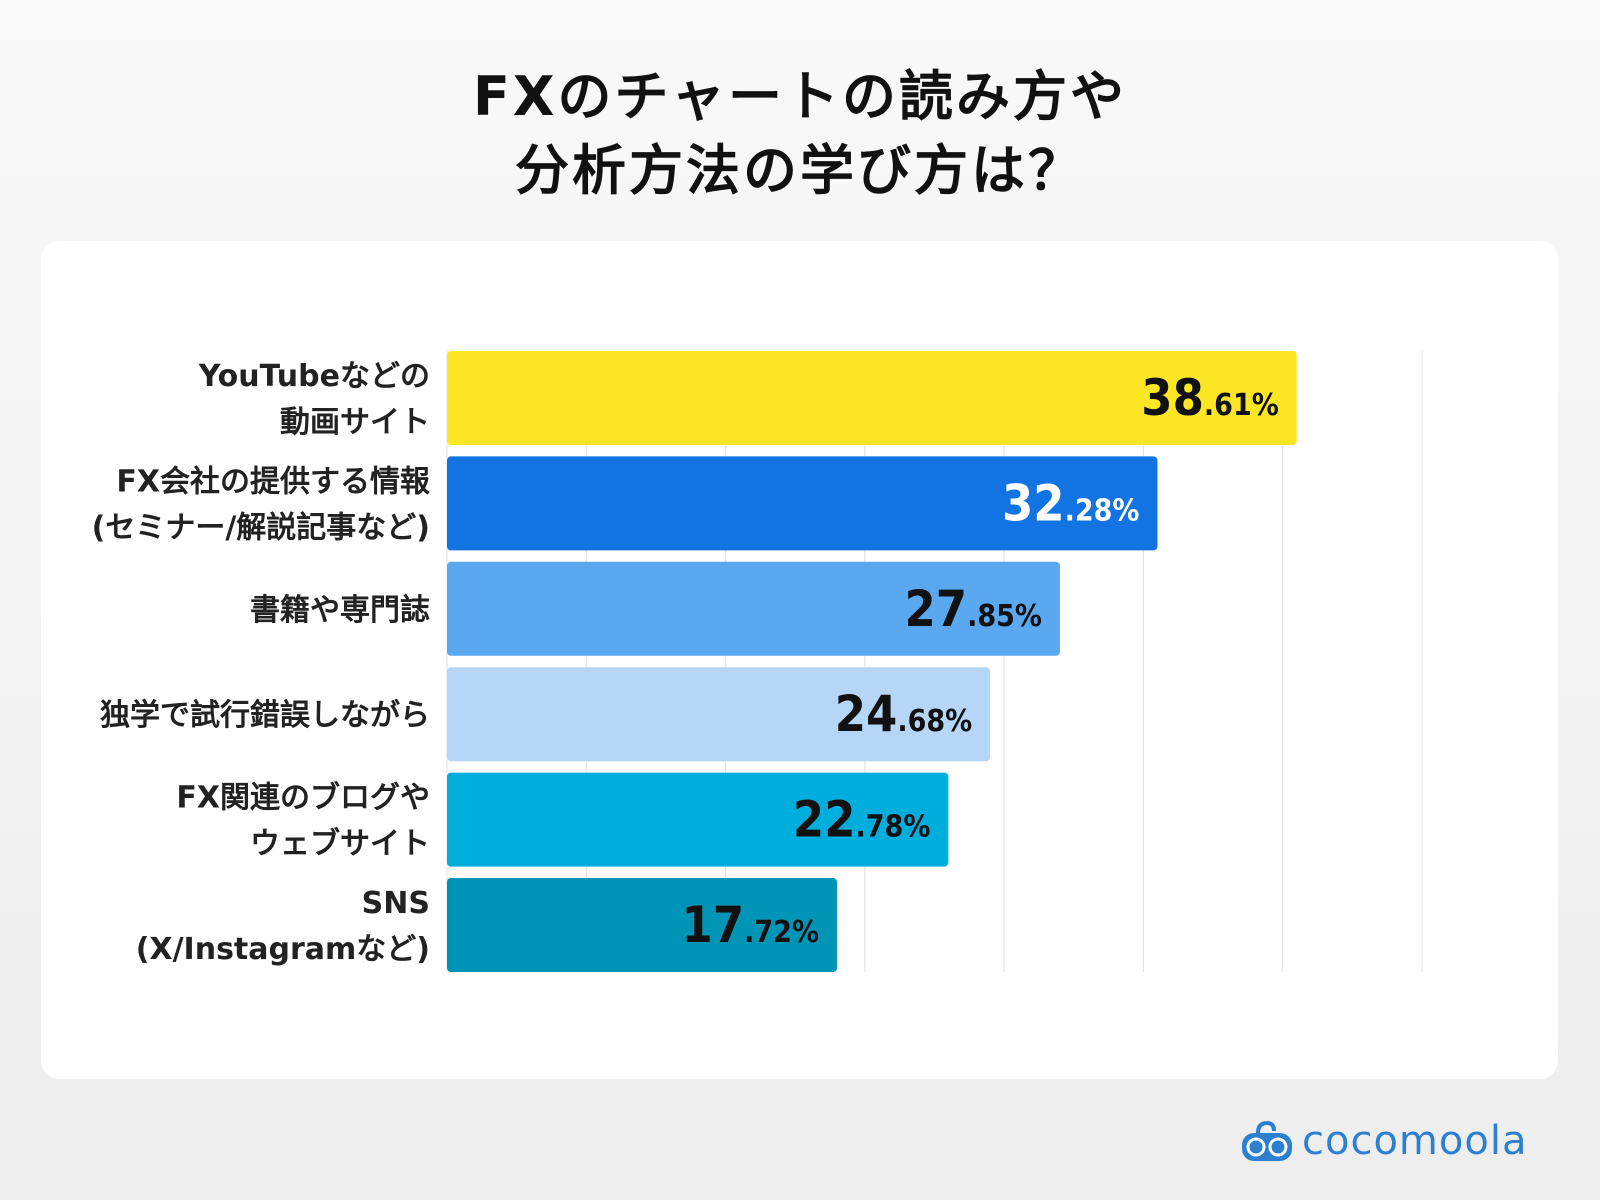 This screenshot has height=1200, width=1600. What do you see at coordinates (314, 376) in the screenshot?
I see `category-label: YouTubeなどの` at bounding box center [314, 376].